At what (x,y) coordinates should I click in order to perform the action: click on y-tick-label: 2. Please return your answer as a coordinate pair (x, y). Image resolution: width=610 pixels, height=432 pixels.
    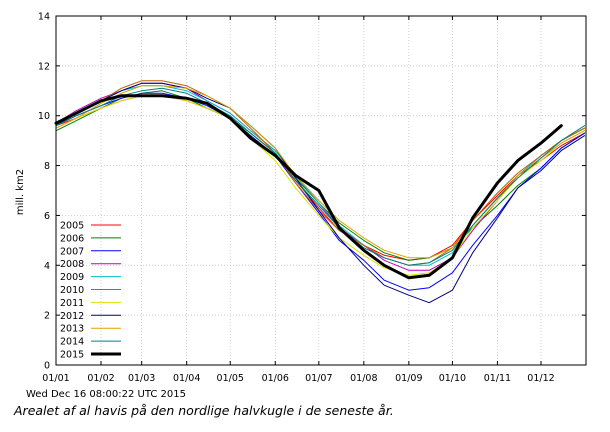
    Looking at the image, I should click on (47, 316).